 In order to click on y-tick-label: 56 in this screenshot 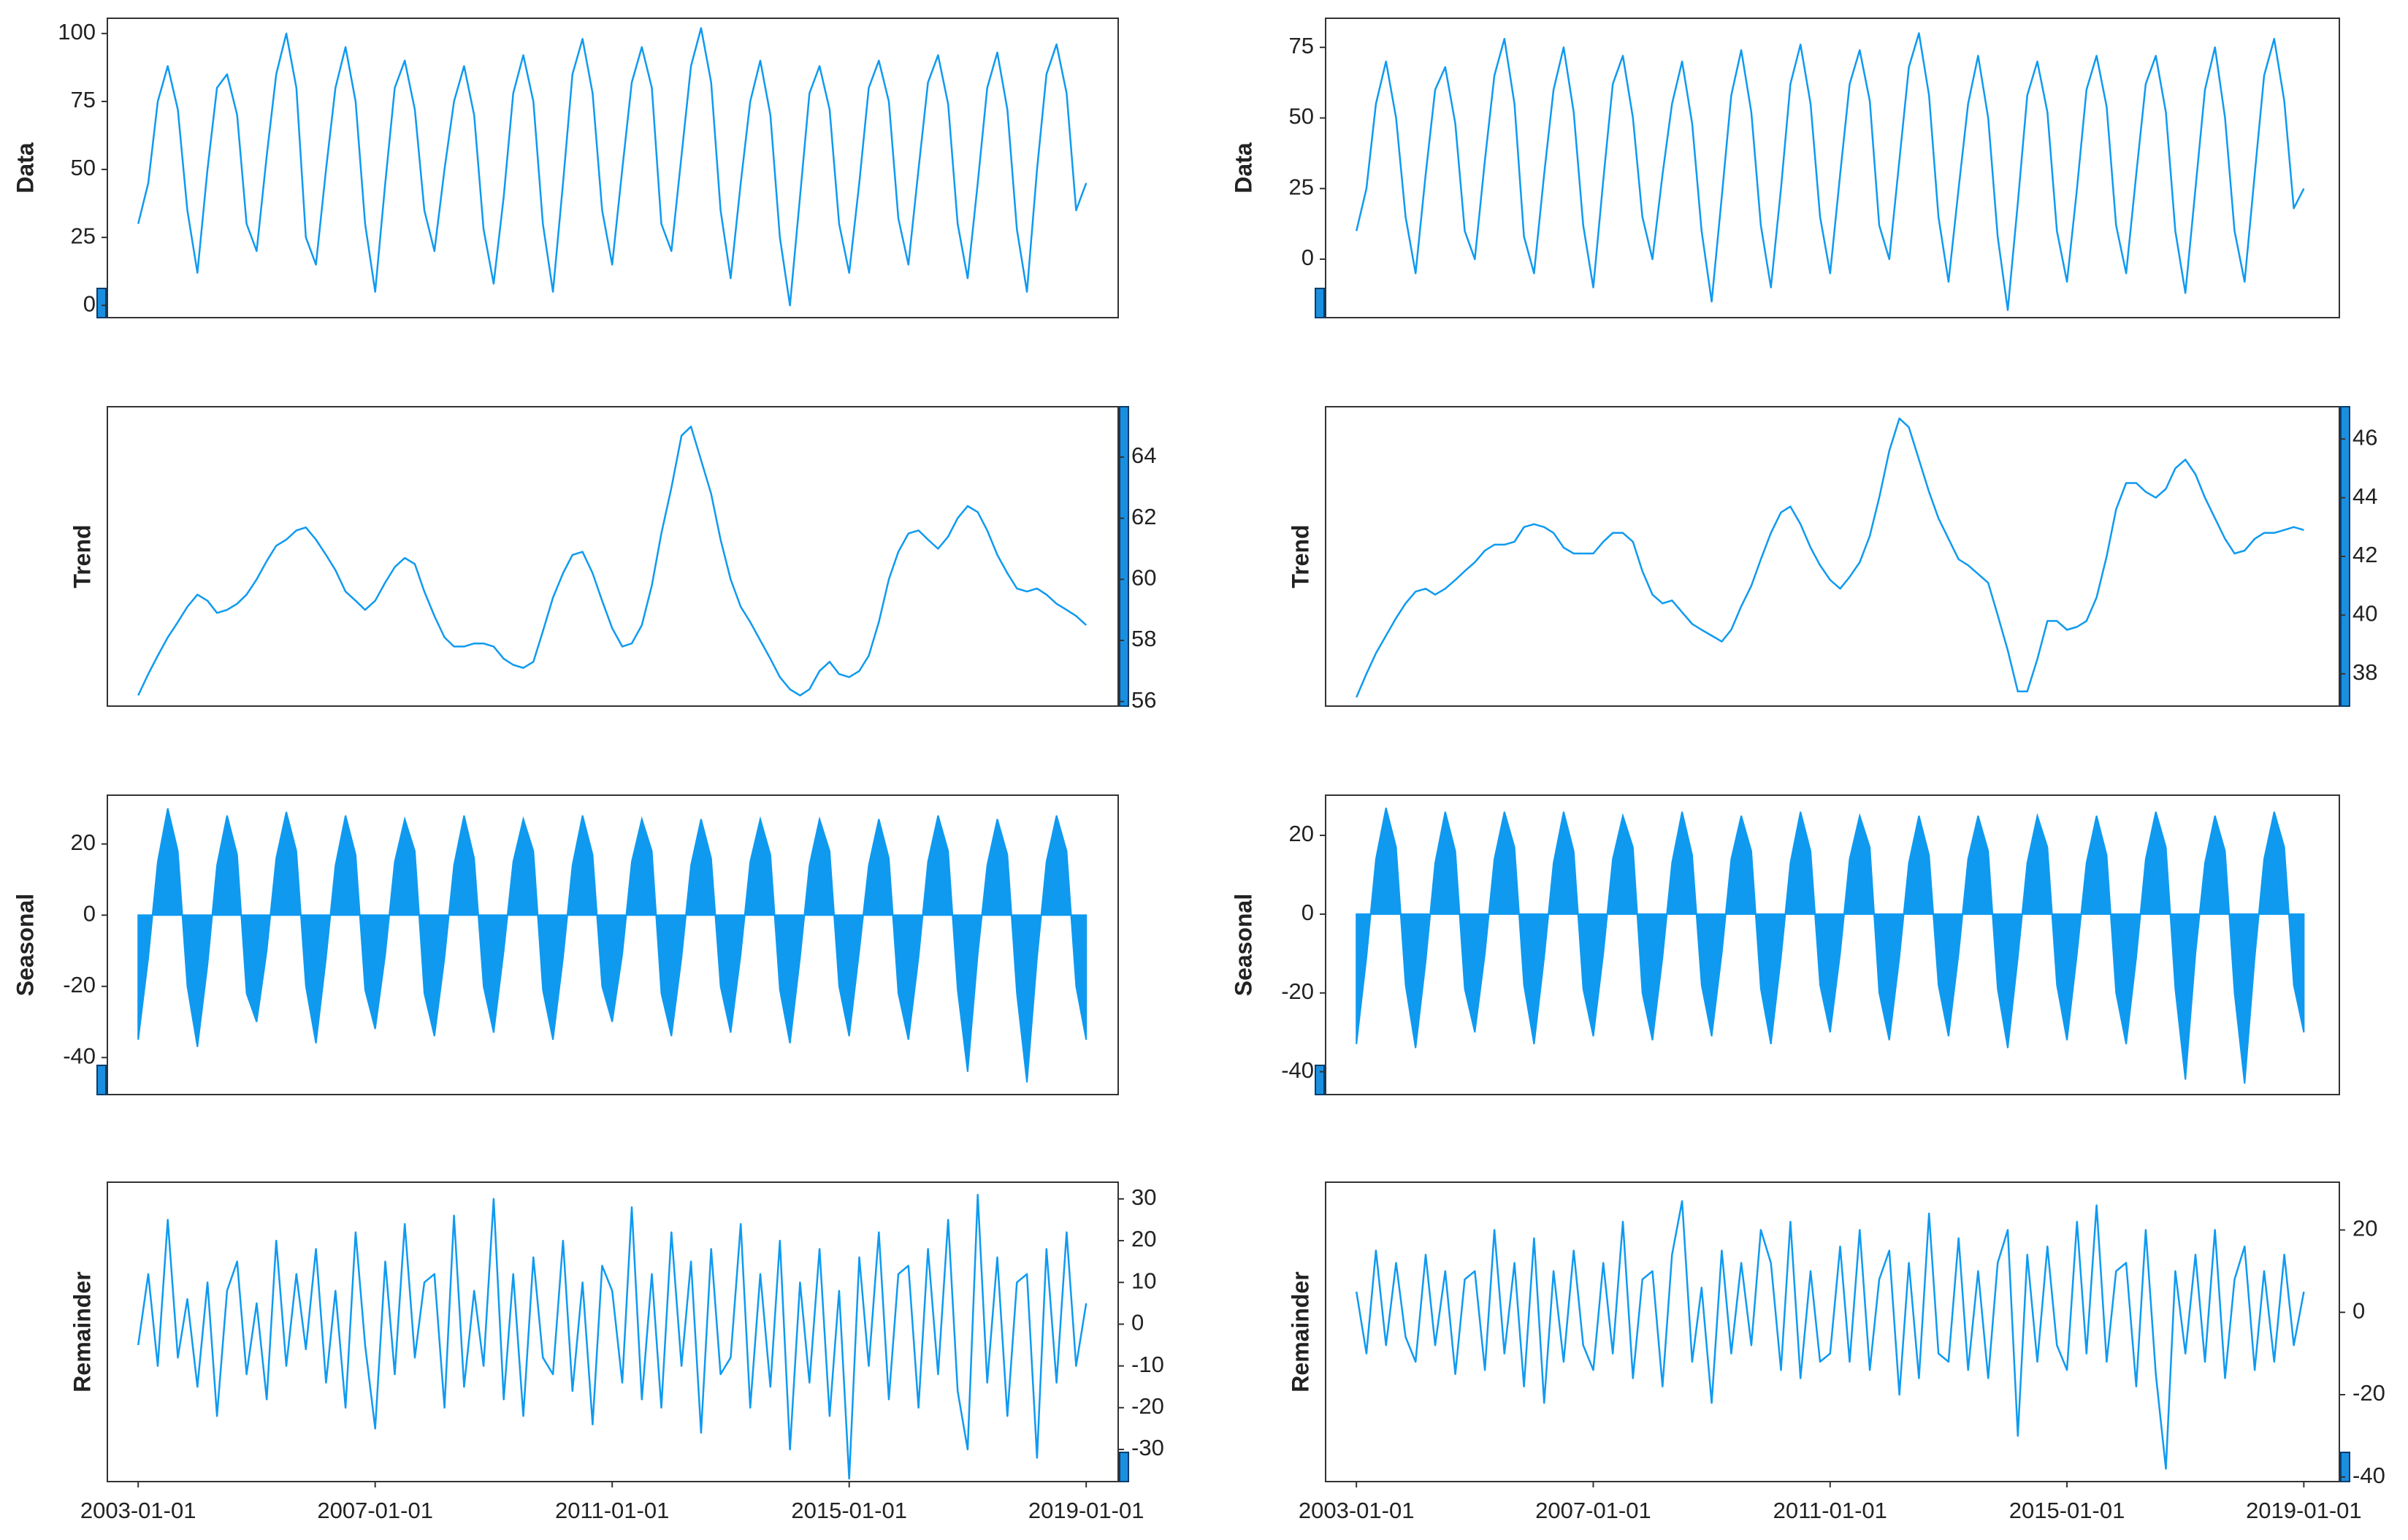, I will do `click(1143, 700)`.